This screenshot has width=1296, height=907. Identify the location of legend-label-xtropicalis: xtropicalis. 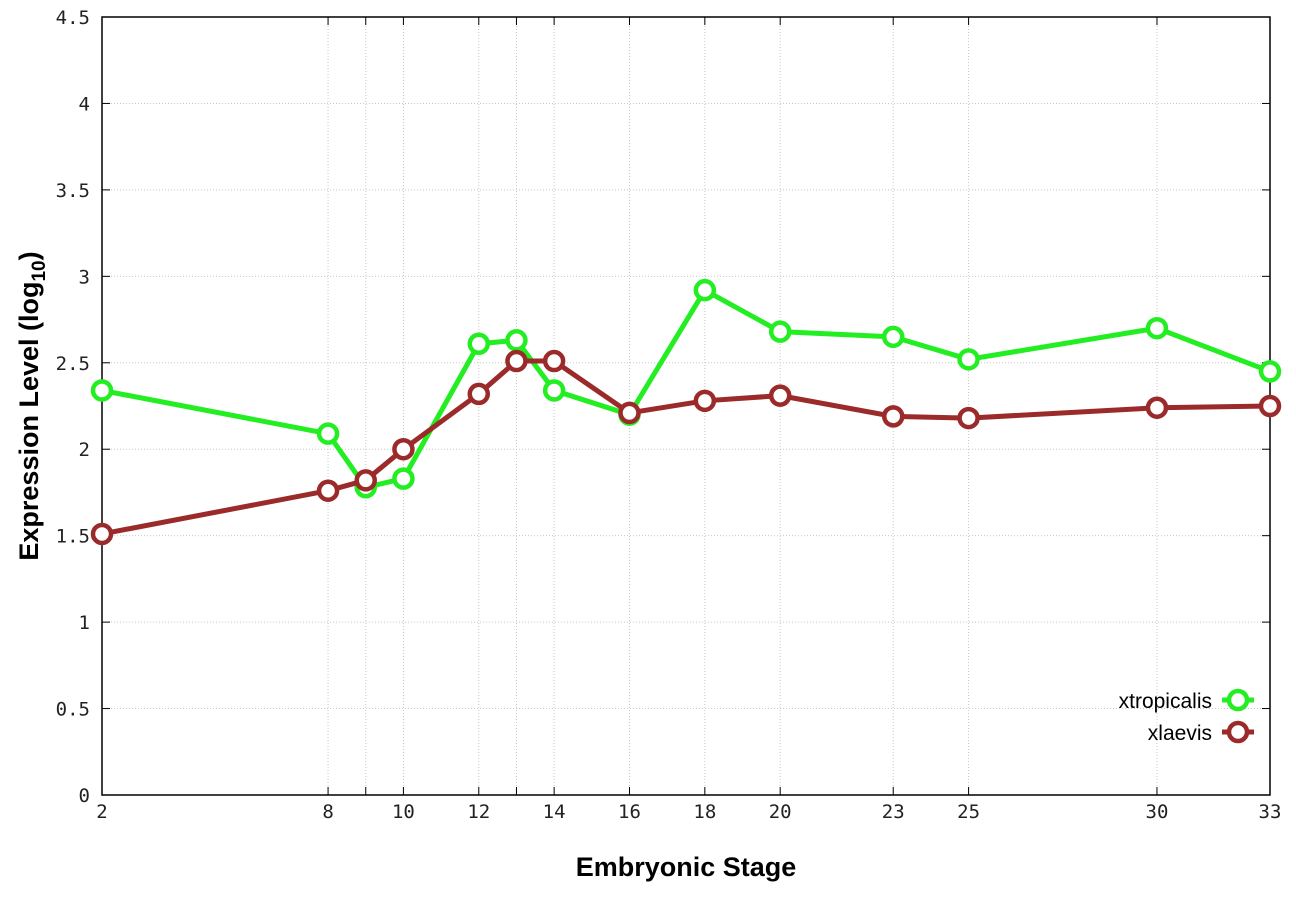
(1165, 701).